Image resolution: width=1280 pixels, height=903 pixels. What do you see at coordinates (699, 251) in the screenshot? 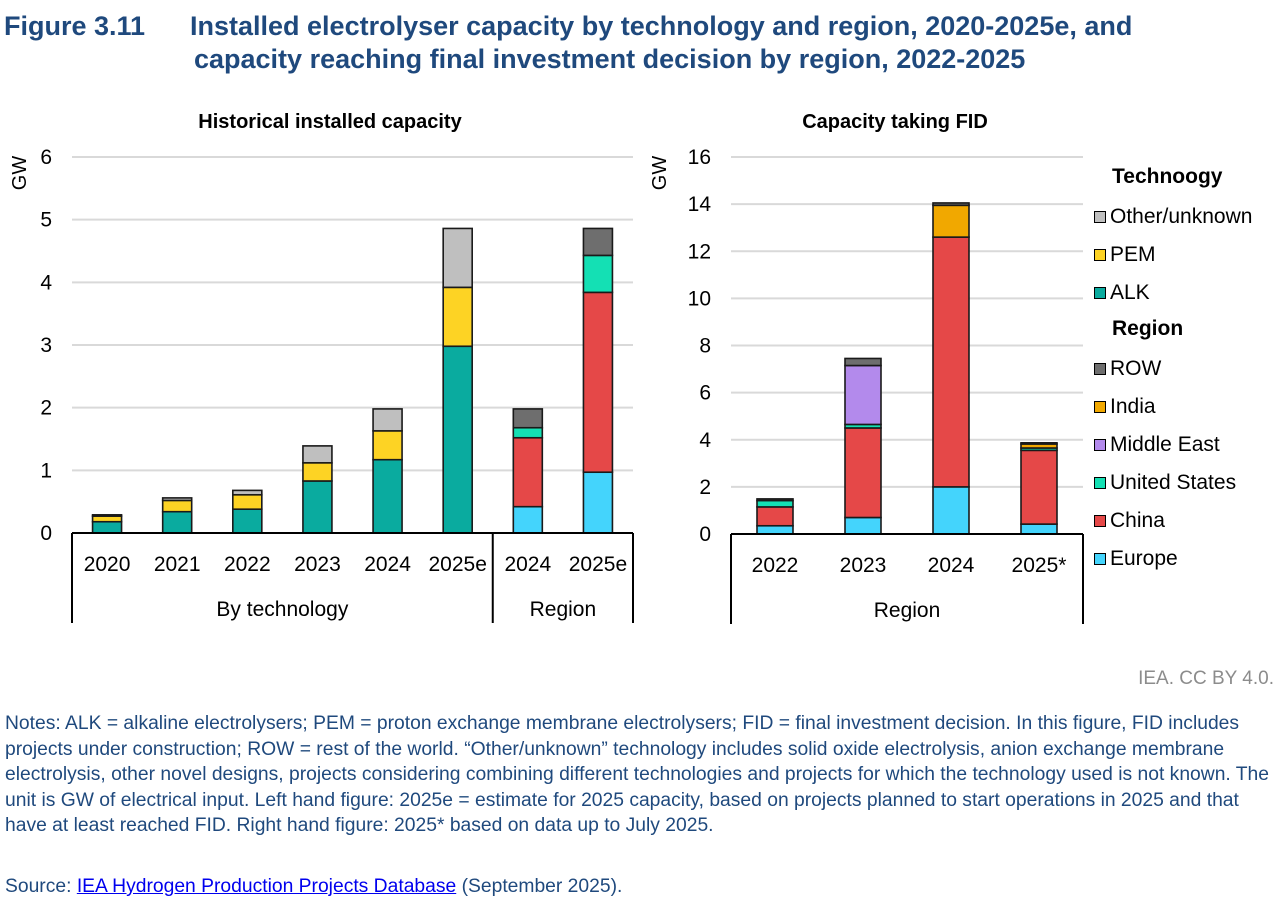
I see `y-tick-label: 12` at bounding box center [699, 251].